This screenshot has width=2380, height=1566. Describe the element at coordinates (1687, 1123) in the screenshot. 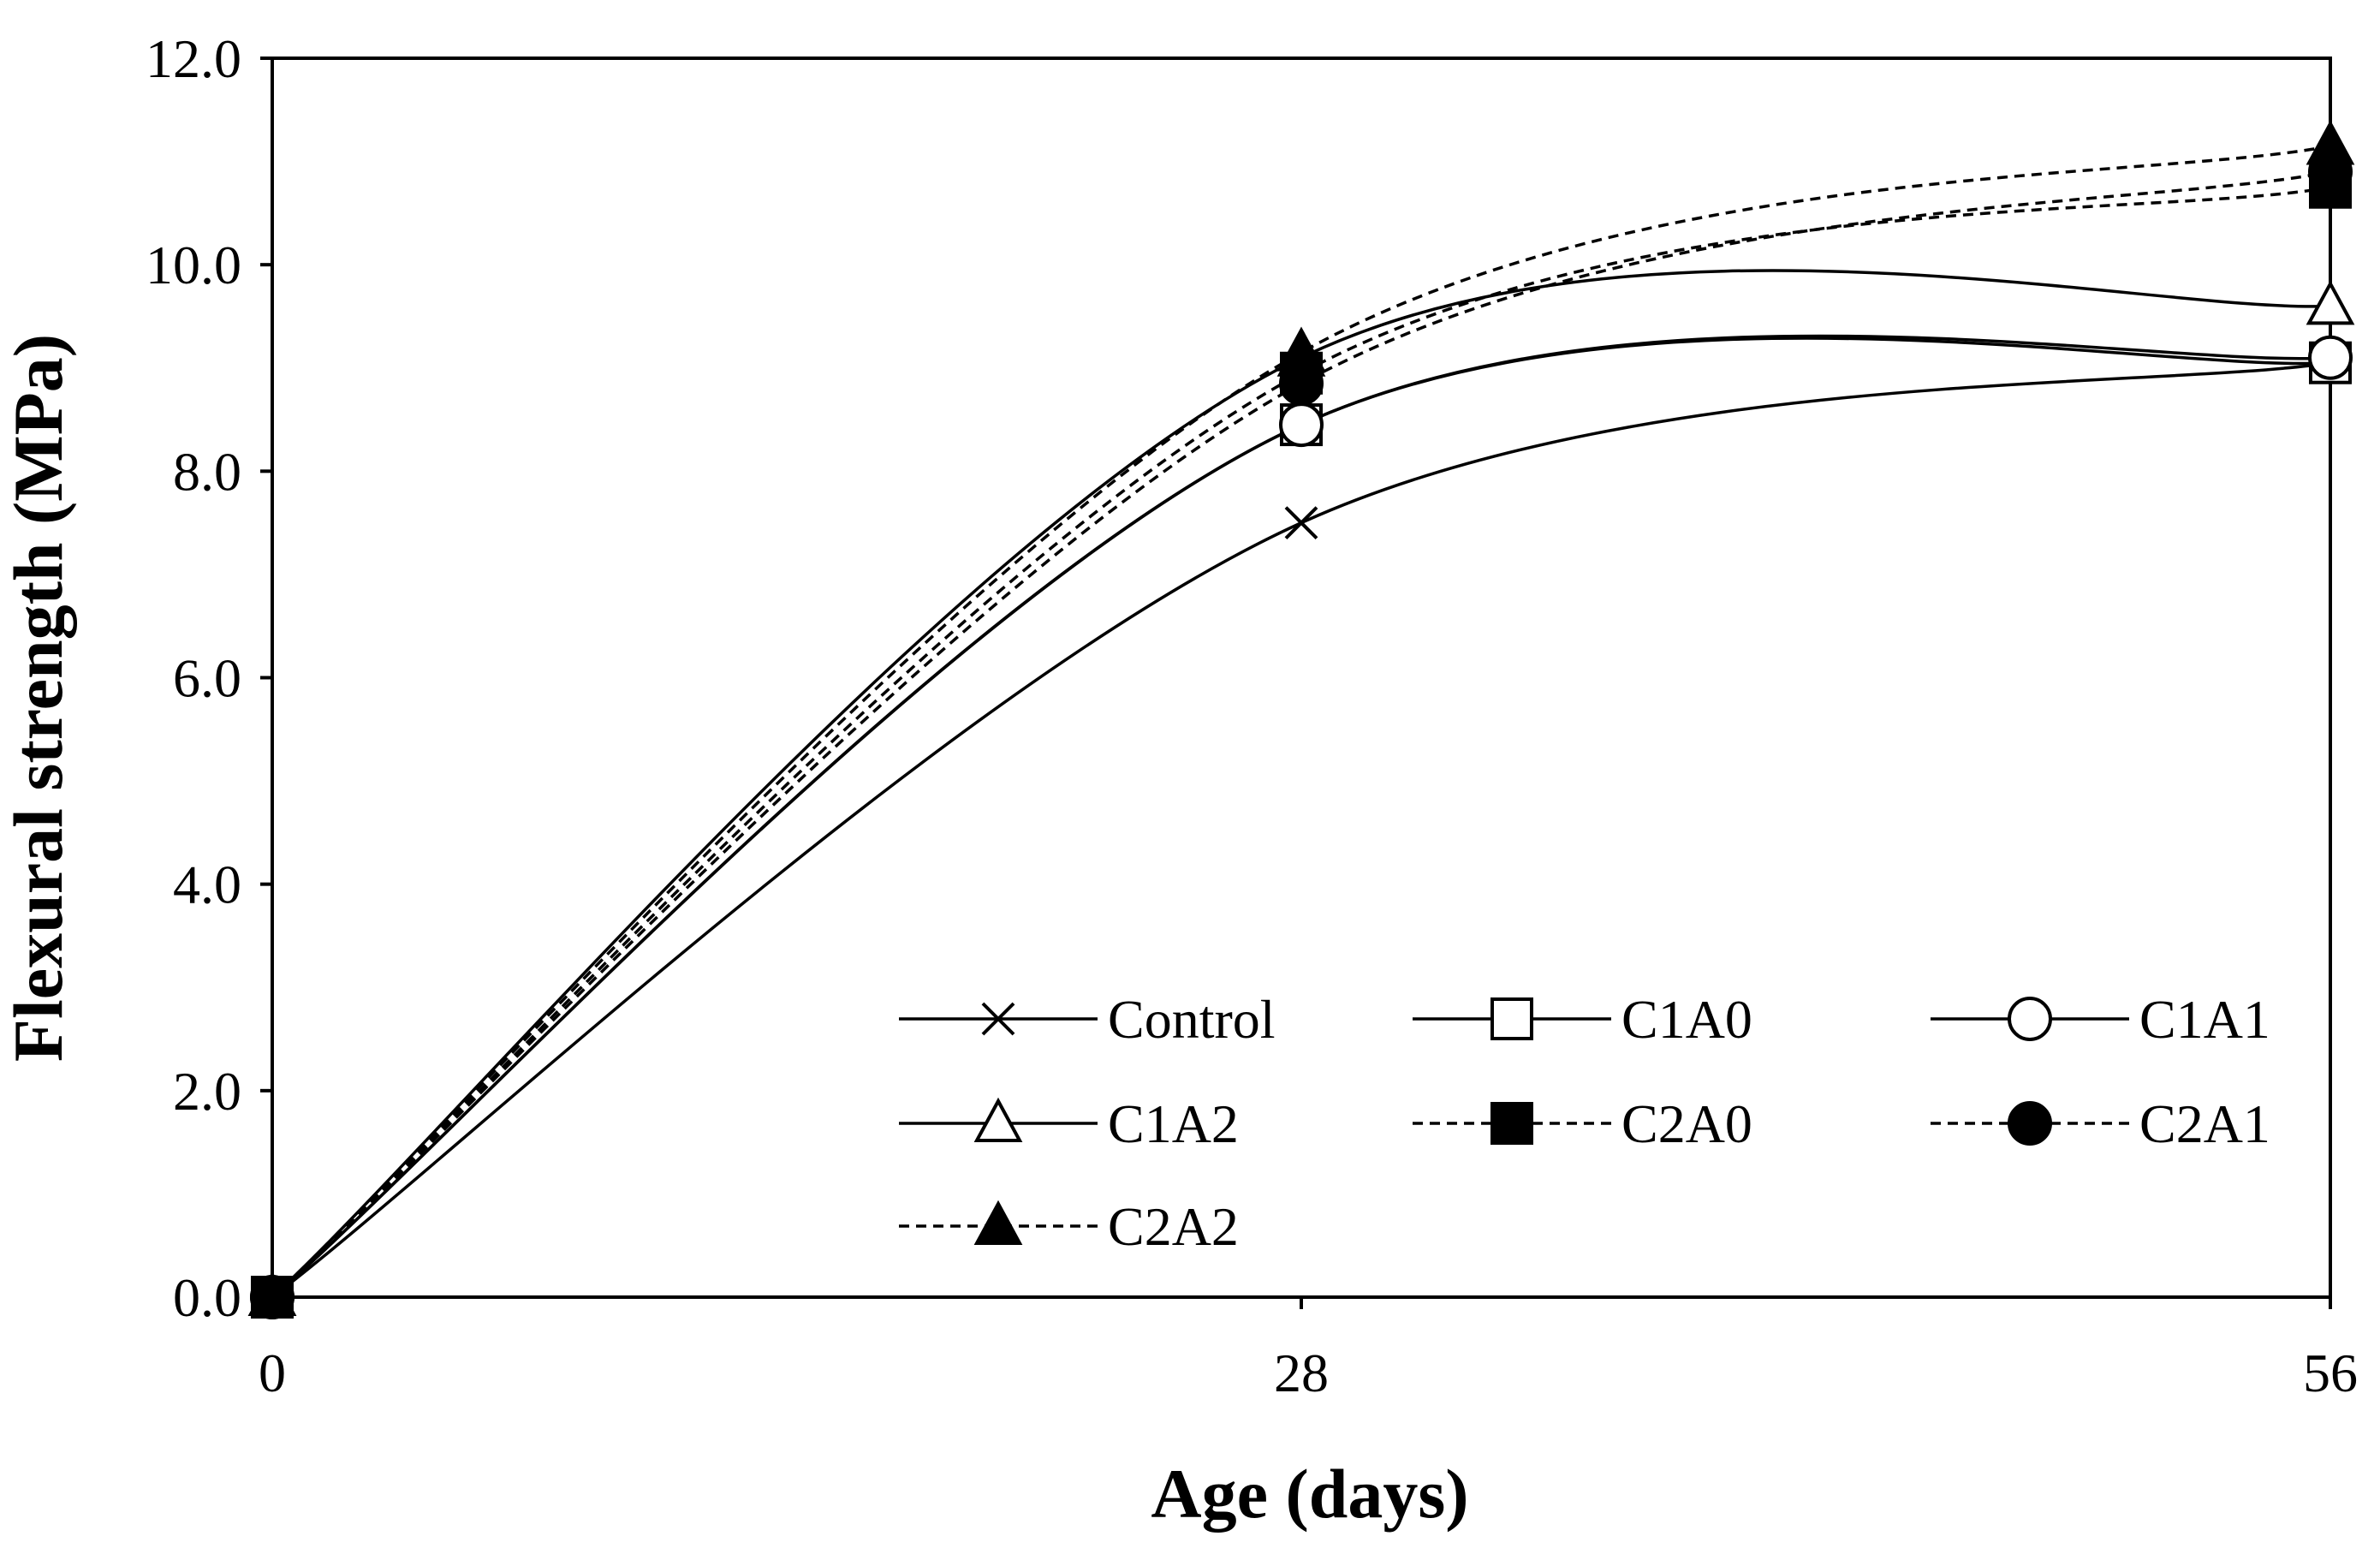

I see `legend-label: C2A0` at that location.